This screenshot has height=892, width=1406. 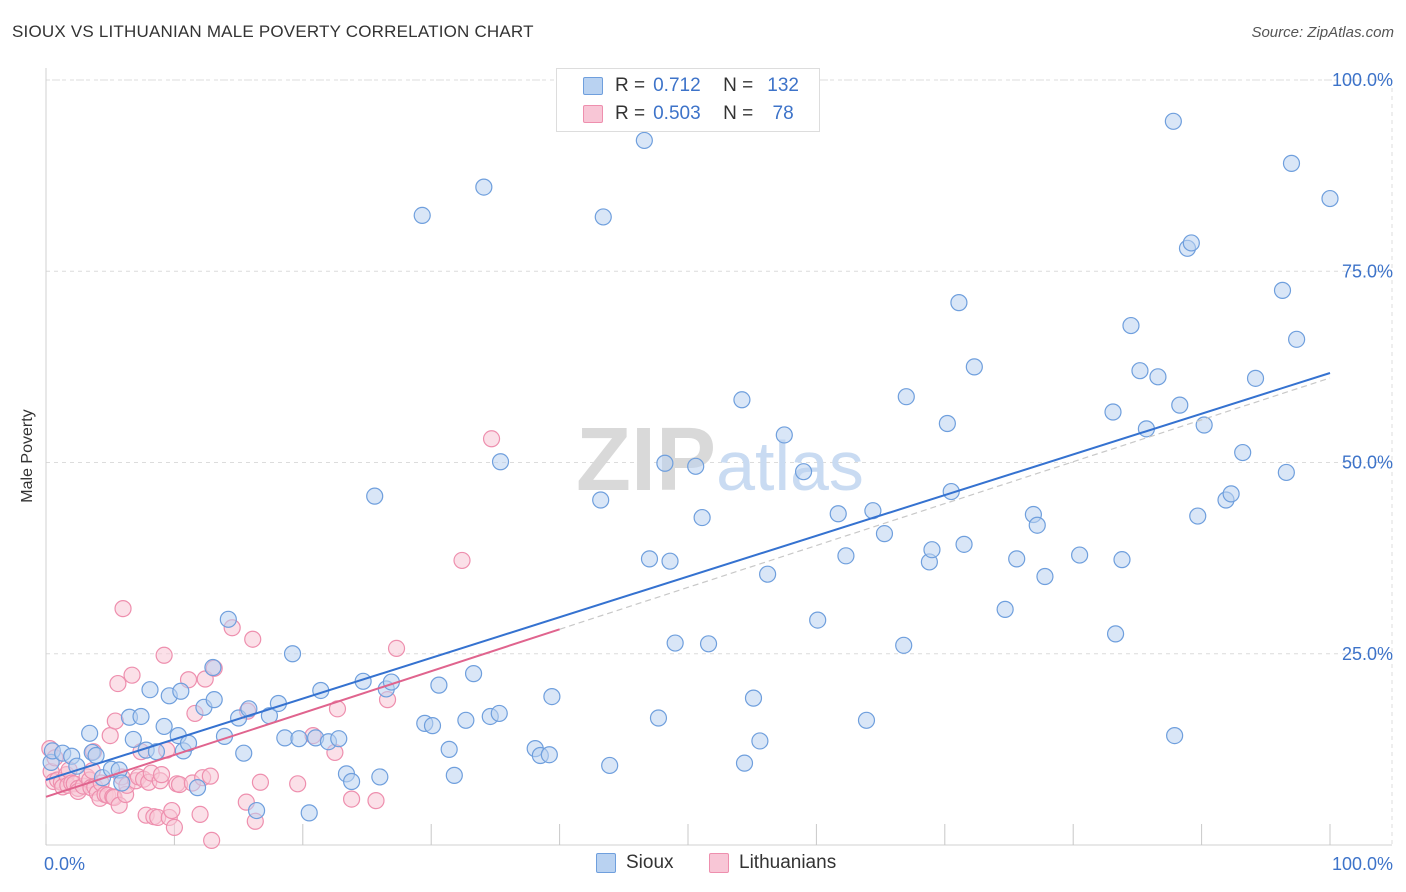 What do you see at coordinates (677, 113) in the screenshot?
I see `r-value: 0.503` at bounding box center [677, 113].